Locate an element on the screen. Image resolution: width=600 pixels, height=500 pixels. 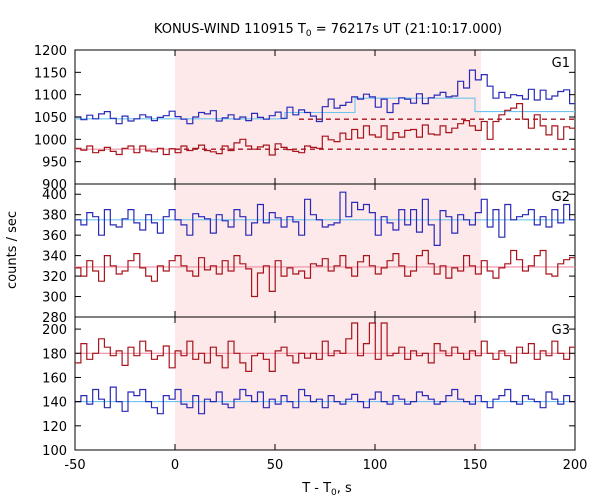
y-tick-label: 120 is located at coordinates (54, 427).